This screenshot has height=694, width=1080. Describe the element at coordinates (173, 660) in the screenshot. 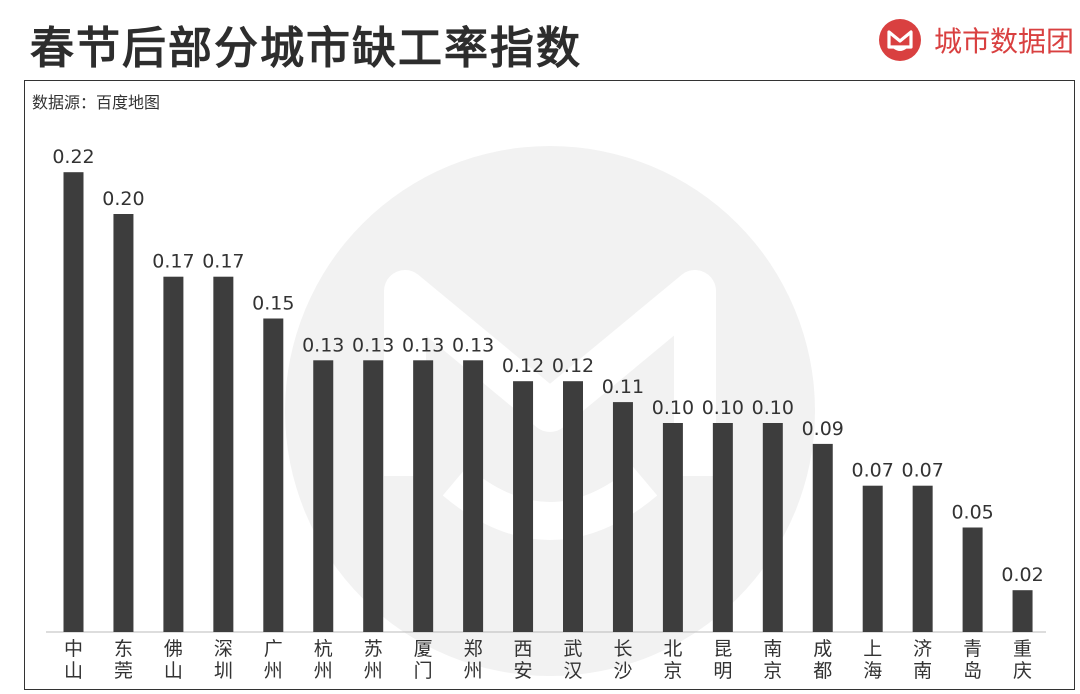

I see `x-tick-label: 佛山` at that location.